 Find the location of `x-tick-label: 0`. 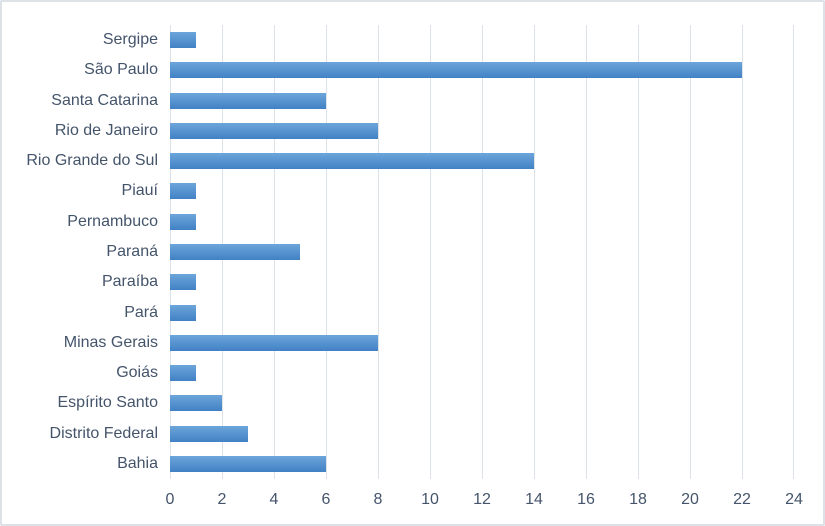

x-tick-label: 0 is located at coordinates (170, 499).